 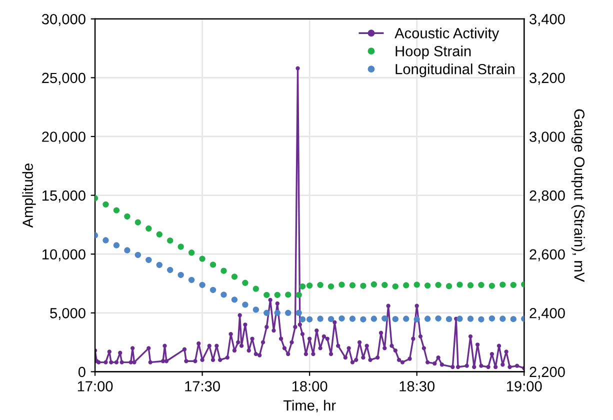 What do you see at coordinates (64, 78) in the screenshot?
I see `y-tick-label: 25,000` at bounding box center [64, 78].